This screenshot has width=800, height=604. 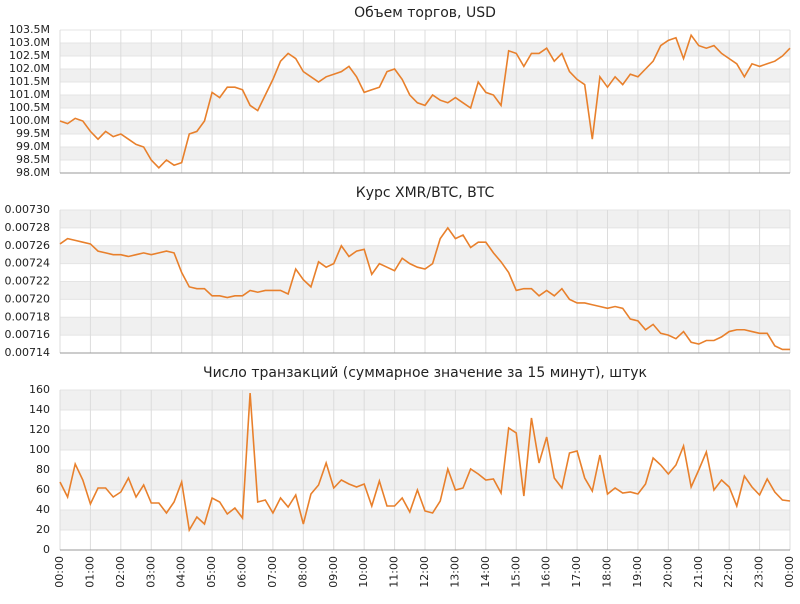 I want to click on y-tick-label: 120, so click(x=39, y=429).